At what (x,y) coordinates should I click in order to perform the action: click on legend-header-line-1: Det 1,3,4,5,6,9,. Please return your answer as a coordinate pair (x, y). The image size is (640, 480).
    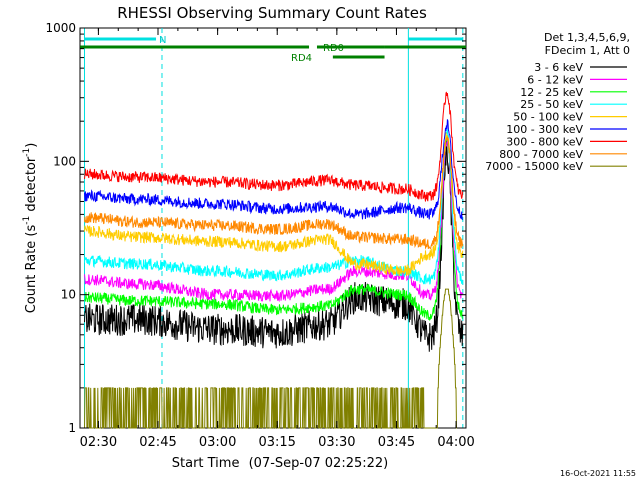
    Looking at the image, I should click on (587, 37).